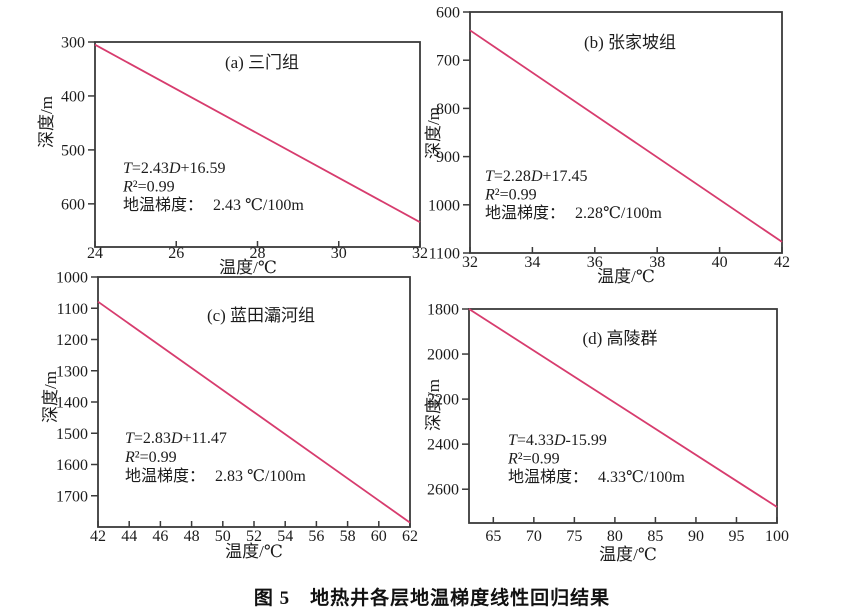 This screenshot has width=864, height=614. I want to click on y-tick-label: 1600, so click(72, 465).